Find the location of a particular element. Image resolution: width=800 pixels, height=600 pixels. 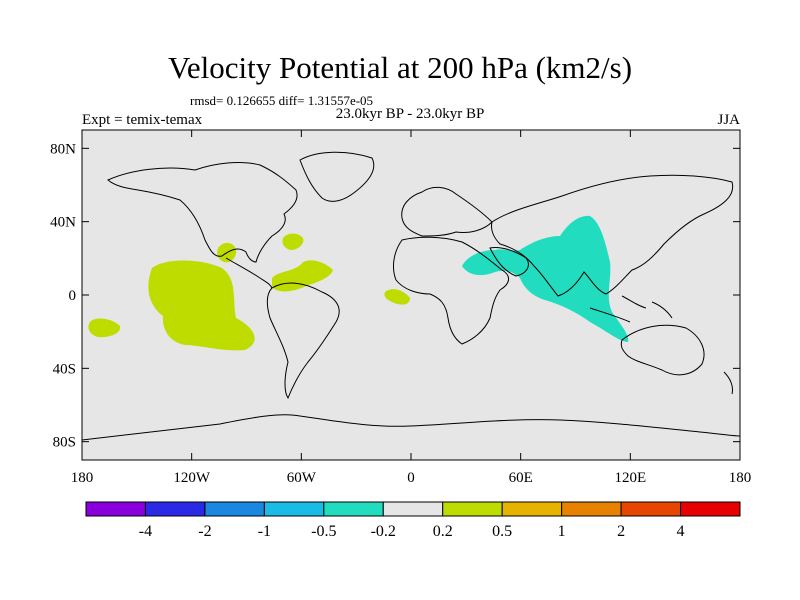

lat-tick-label: 0 is located at coordinates (73, 296).